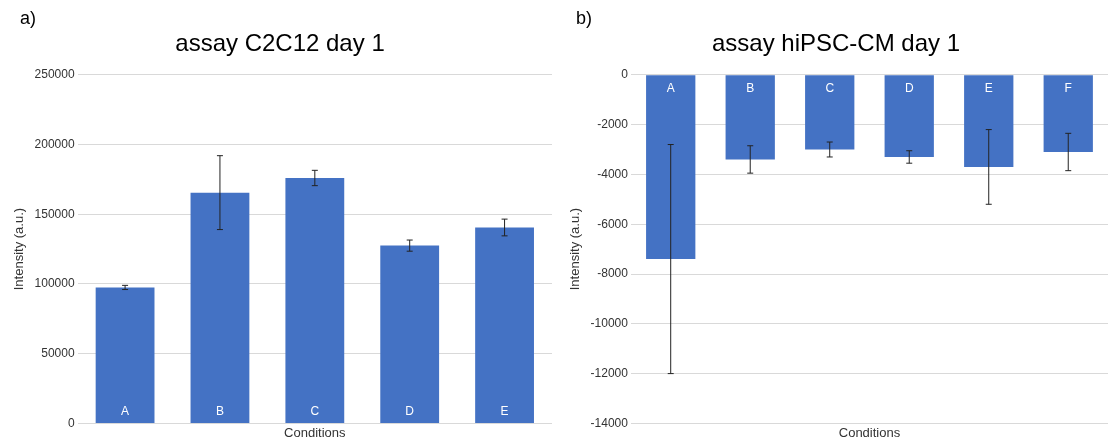 The width and height of the screenshot is (1112, 441). What do you see at coordinates (54, 74) in the screenshot?
I see `y-tick-label: 250000` at bounding box center [54, 74].